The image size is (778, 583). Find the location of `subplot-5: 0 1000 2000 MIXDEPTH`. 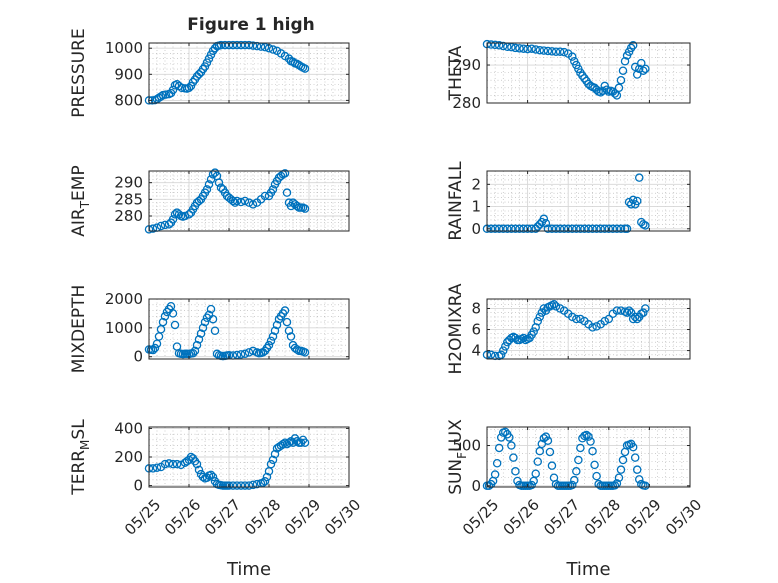

subplot-5: 0 1000 2000 MIXDEPTH is located at coordinates (209, 329).